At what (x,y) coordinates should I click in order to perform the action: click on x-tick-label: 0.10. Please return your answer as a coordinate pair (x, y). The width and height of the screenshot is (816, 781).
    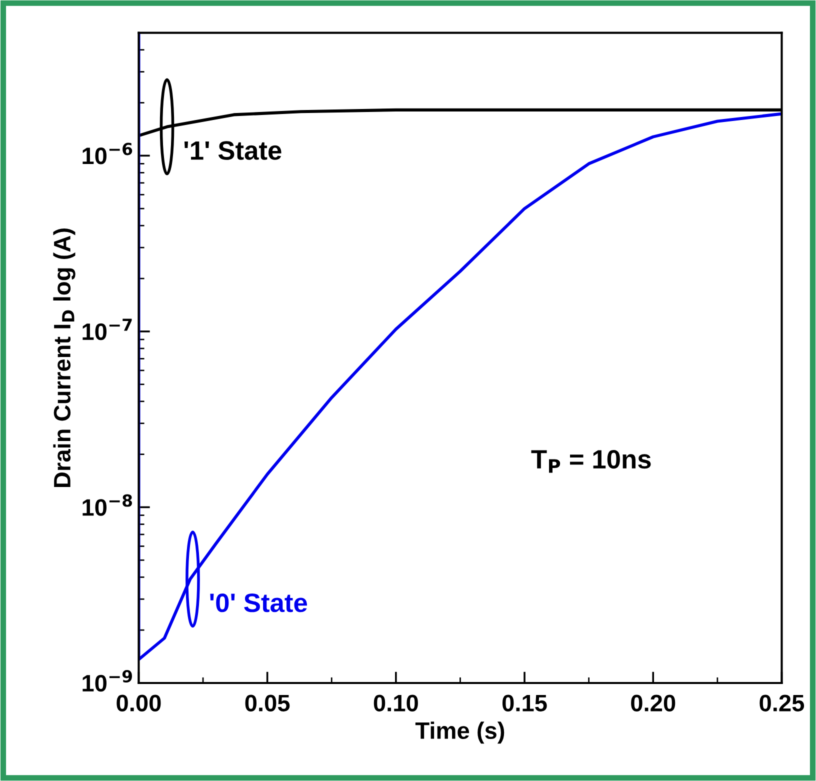
    Looking at the image, I should click on (396, 703).